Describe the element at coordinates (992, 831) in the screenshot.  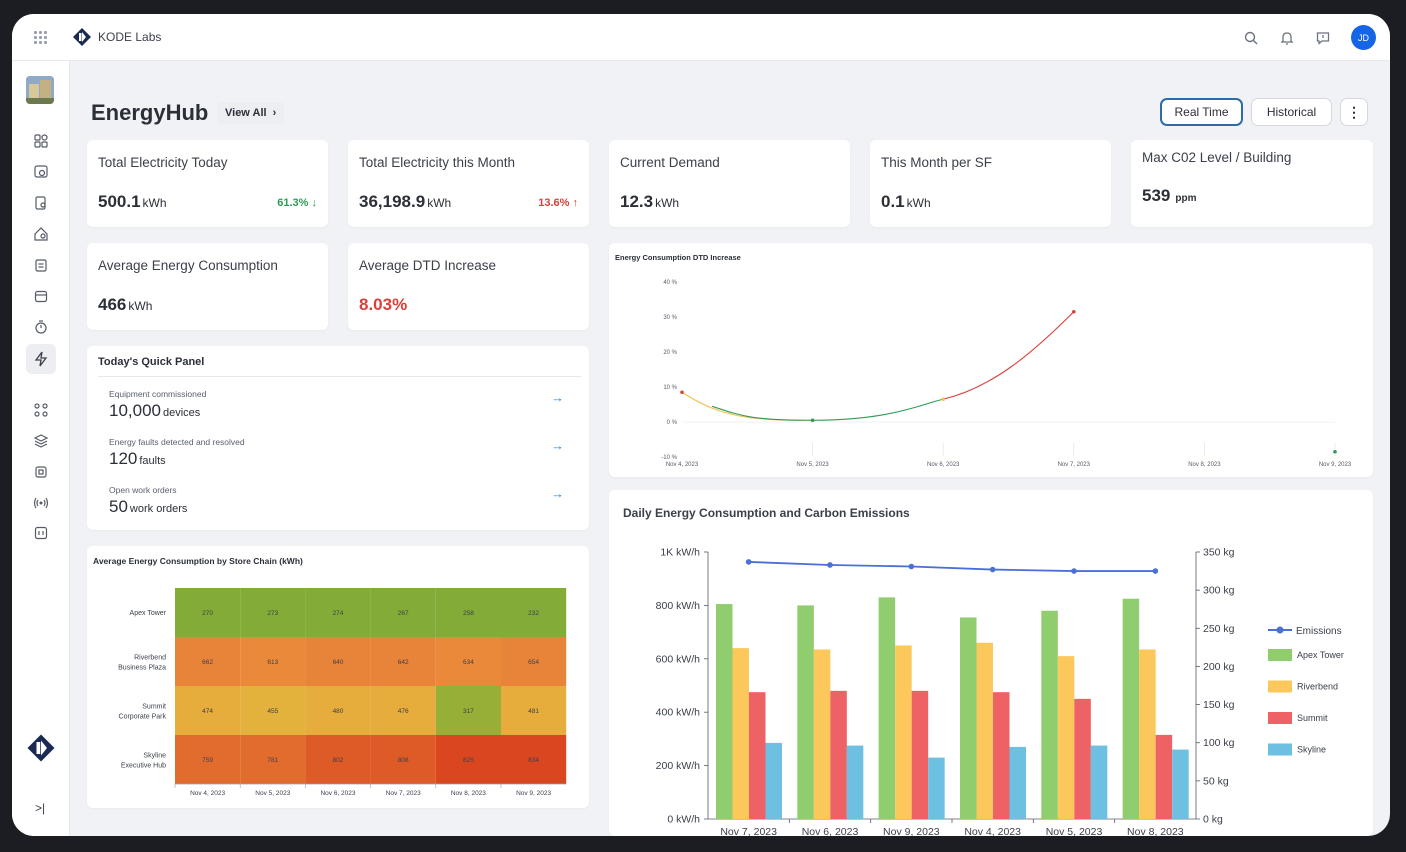
I see `x-tick-label: Nov 4, 2023` at that location.